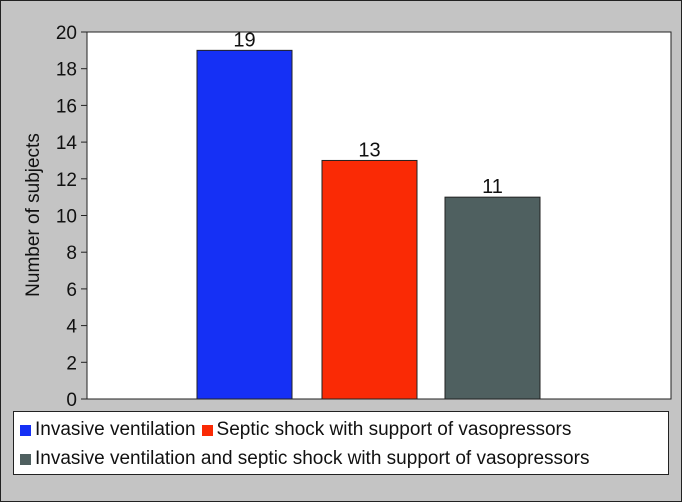  Describe the element at coordinates (66, 180) in the screenshot. I see `y-tick-label: 12` at that location.